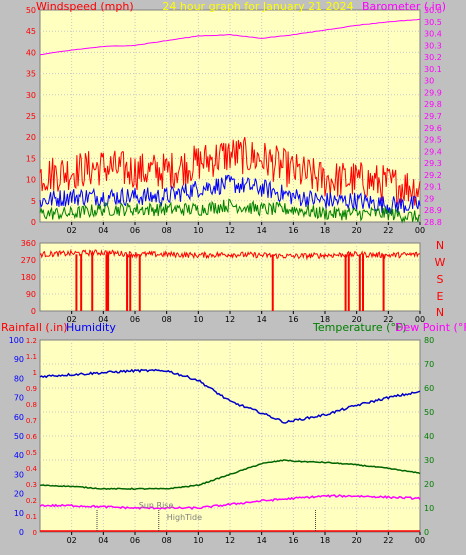 Image resolution: width=466 pixels, height=555 pixels. Describe the element at coordinates (433, 128) in the screenshot. I see `baro-axis-label-29.6: 29.6` at that location.